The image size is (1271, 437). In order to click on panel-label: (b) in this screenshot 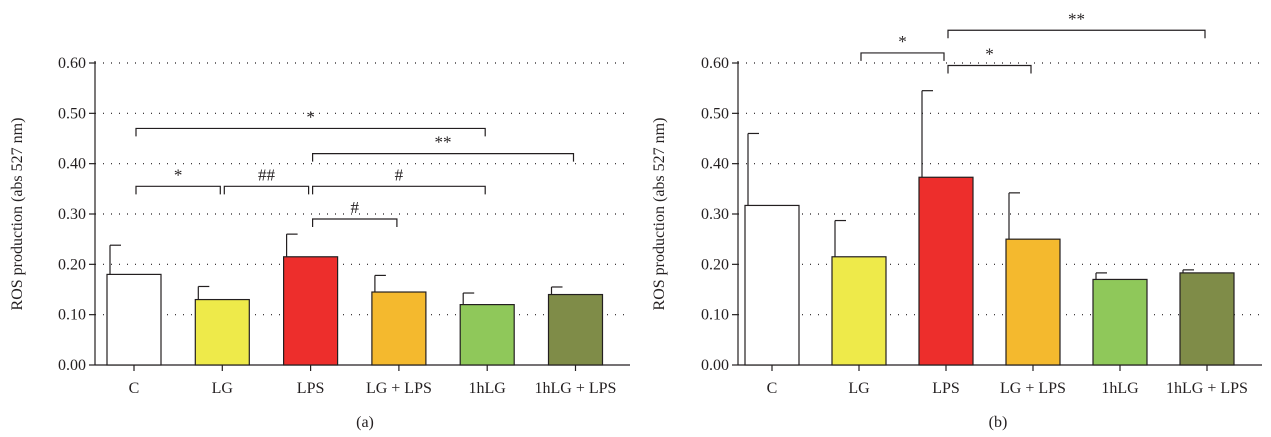, I will do `click(998, 422)`.